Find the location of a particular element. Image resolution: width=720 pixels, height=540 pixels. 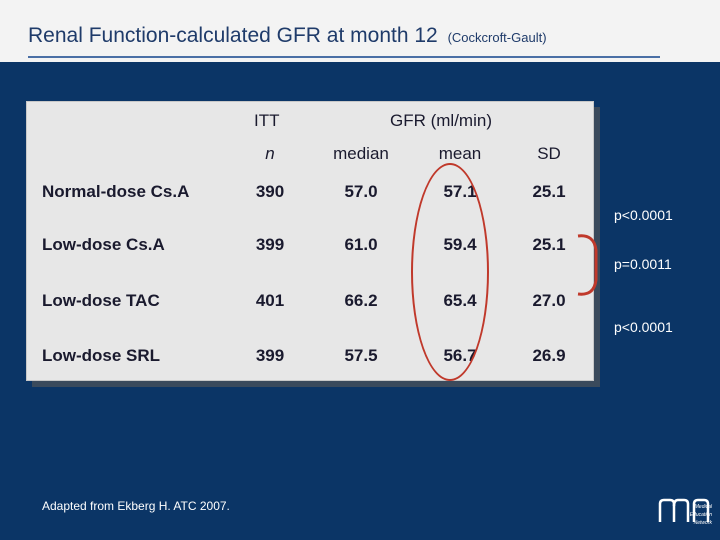

header-gfr: GFR (ml/min) is located at coordinates (441, 120).